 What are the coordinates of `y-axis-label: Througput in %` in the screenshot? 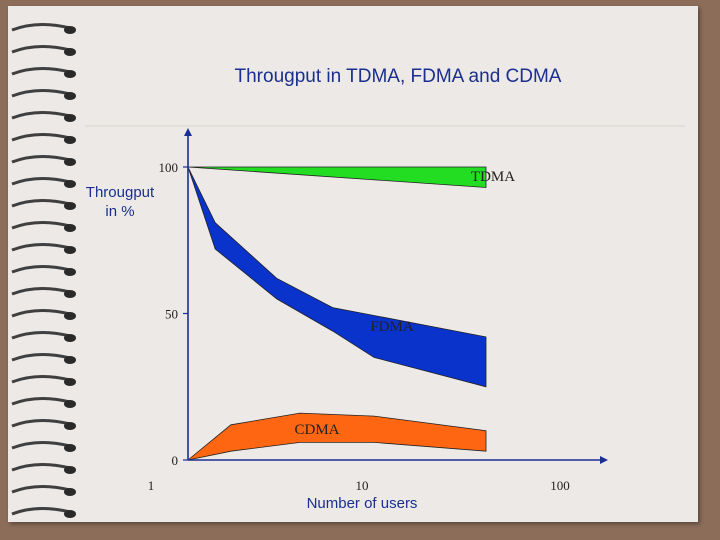 It's located at (120, 202).